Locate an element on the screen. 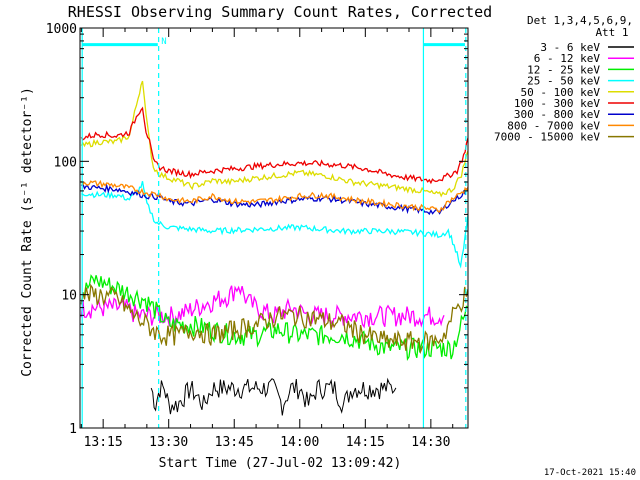  y-tick-label: 100 is located at coordinates (65, 162).